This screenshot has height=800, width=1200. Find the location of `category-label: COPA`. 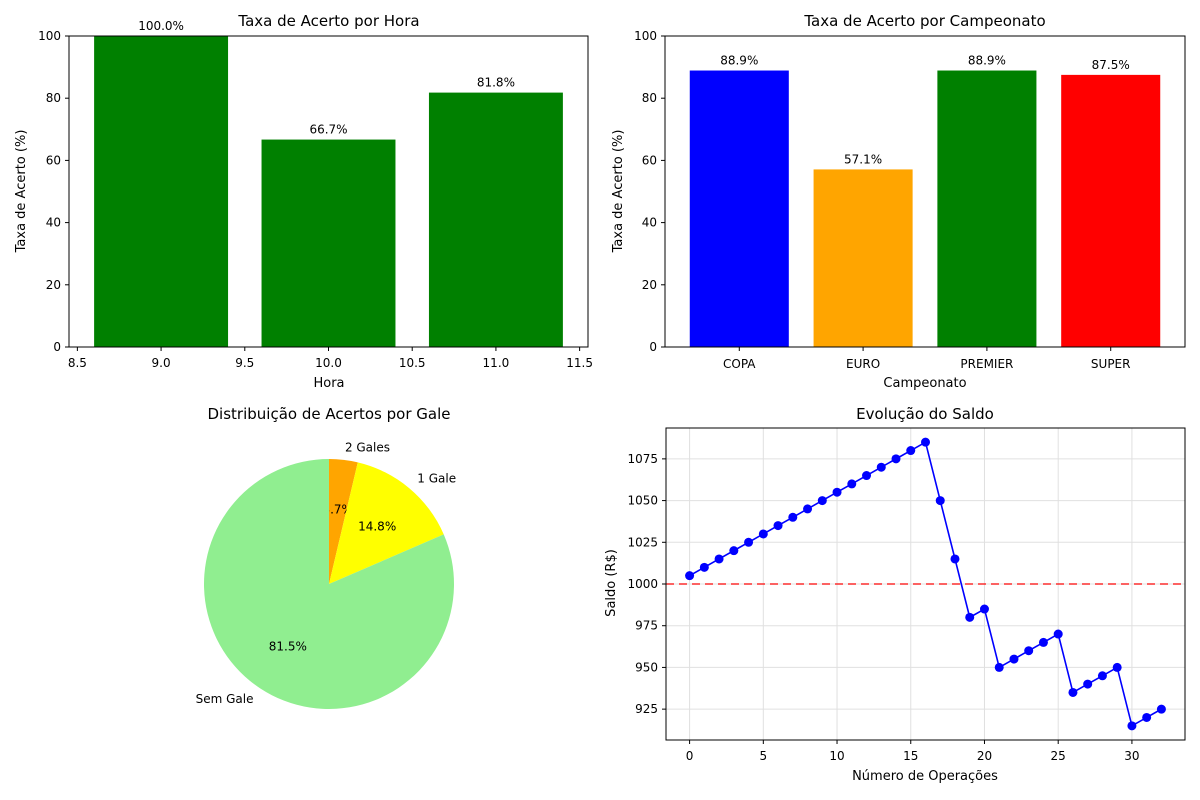

category-label: COPA is located at coordinates (739, 364).